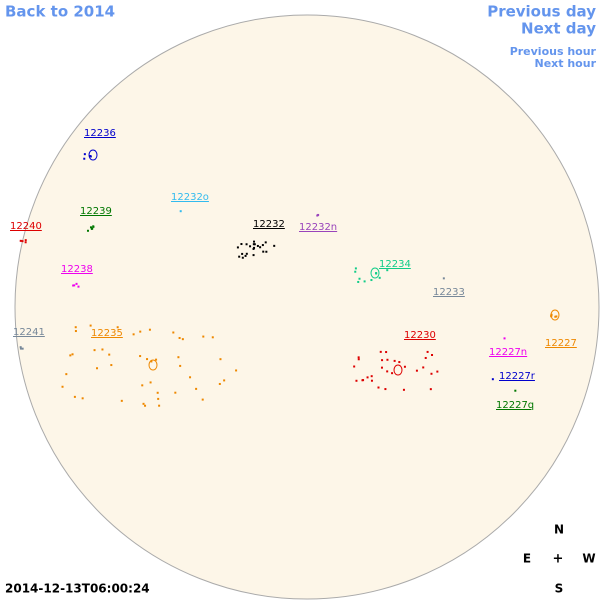  Describe the element at coordinates (29, 332) in the screenshot. I see `region-label: 12241` at that location.